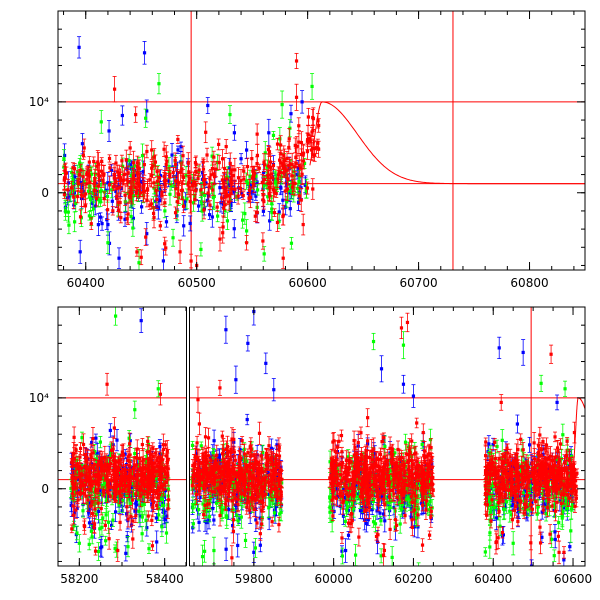  What do you see at coordinates (418, 283) in the screenshot?
I see `x-tick-label: 60700` at bounding box center [418, 283].